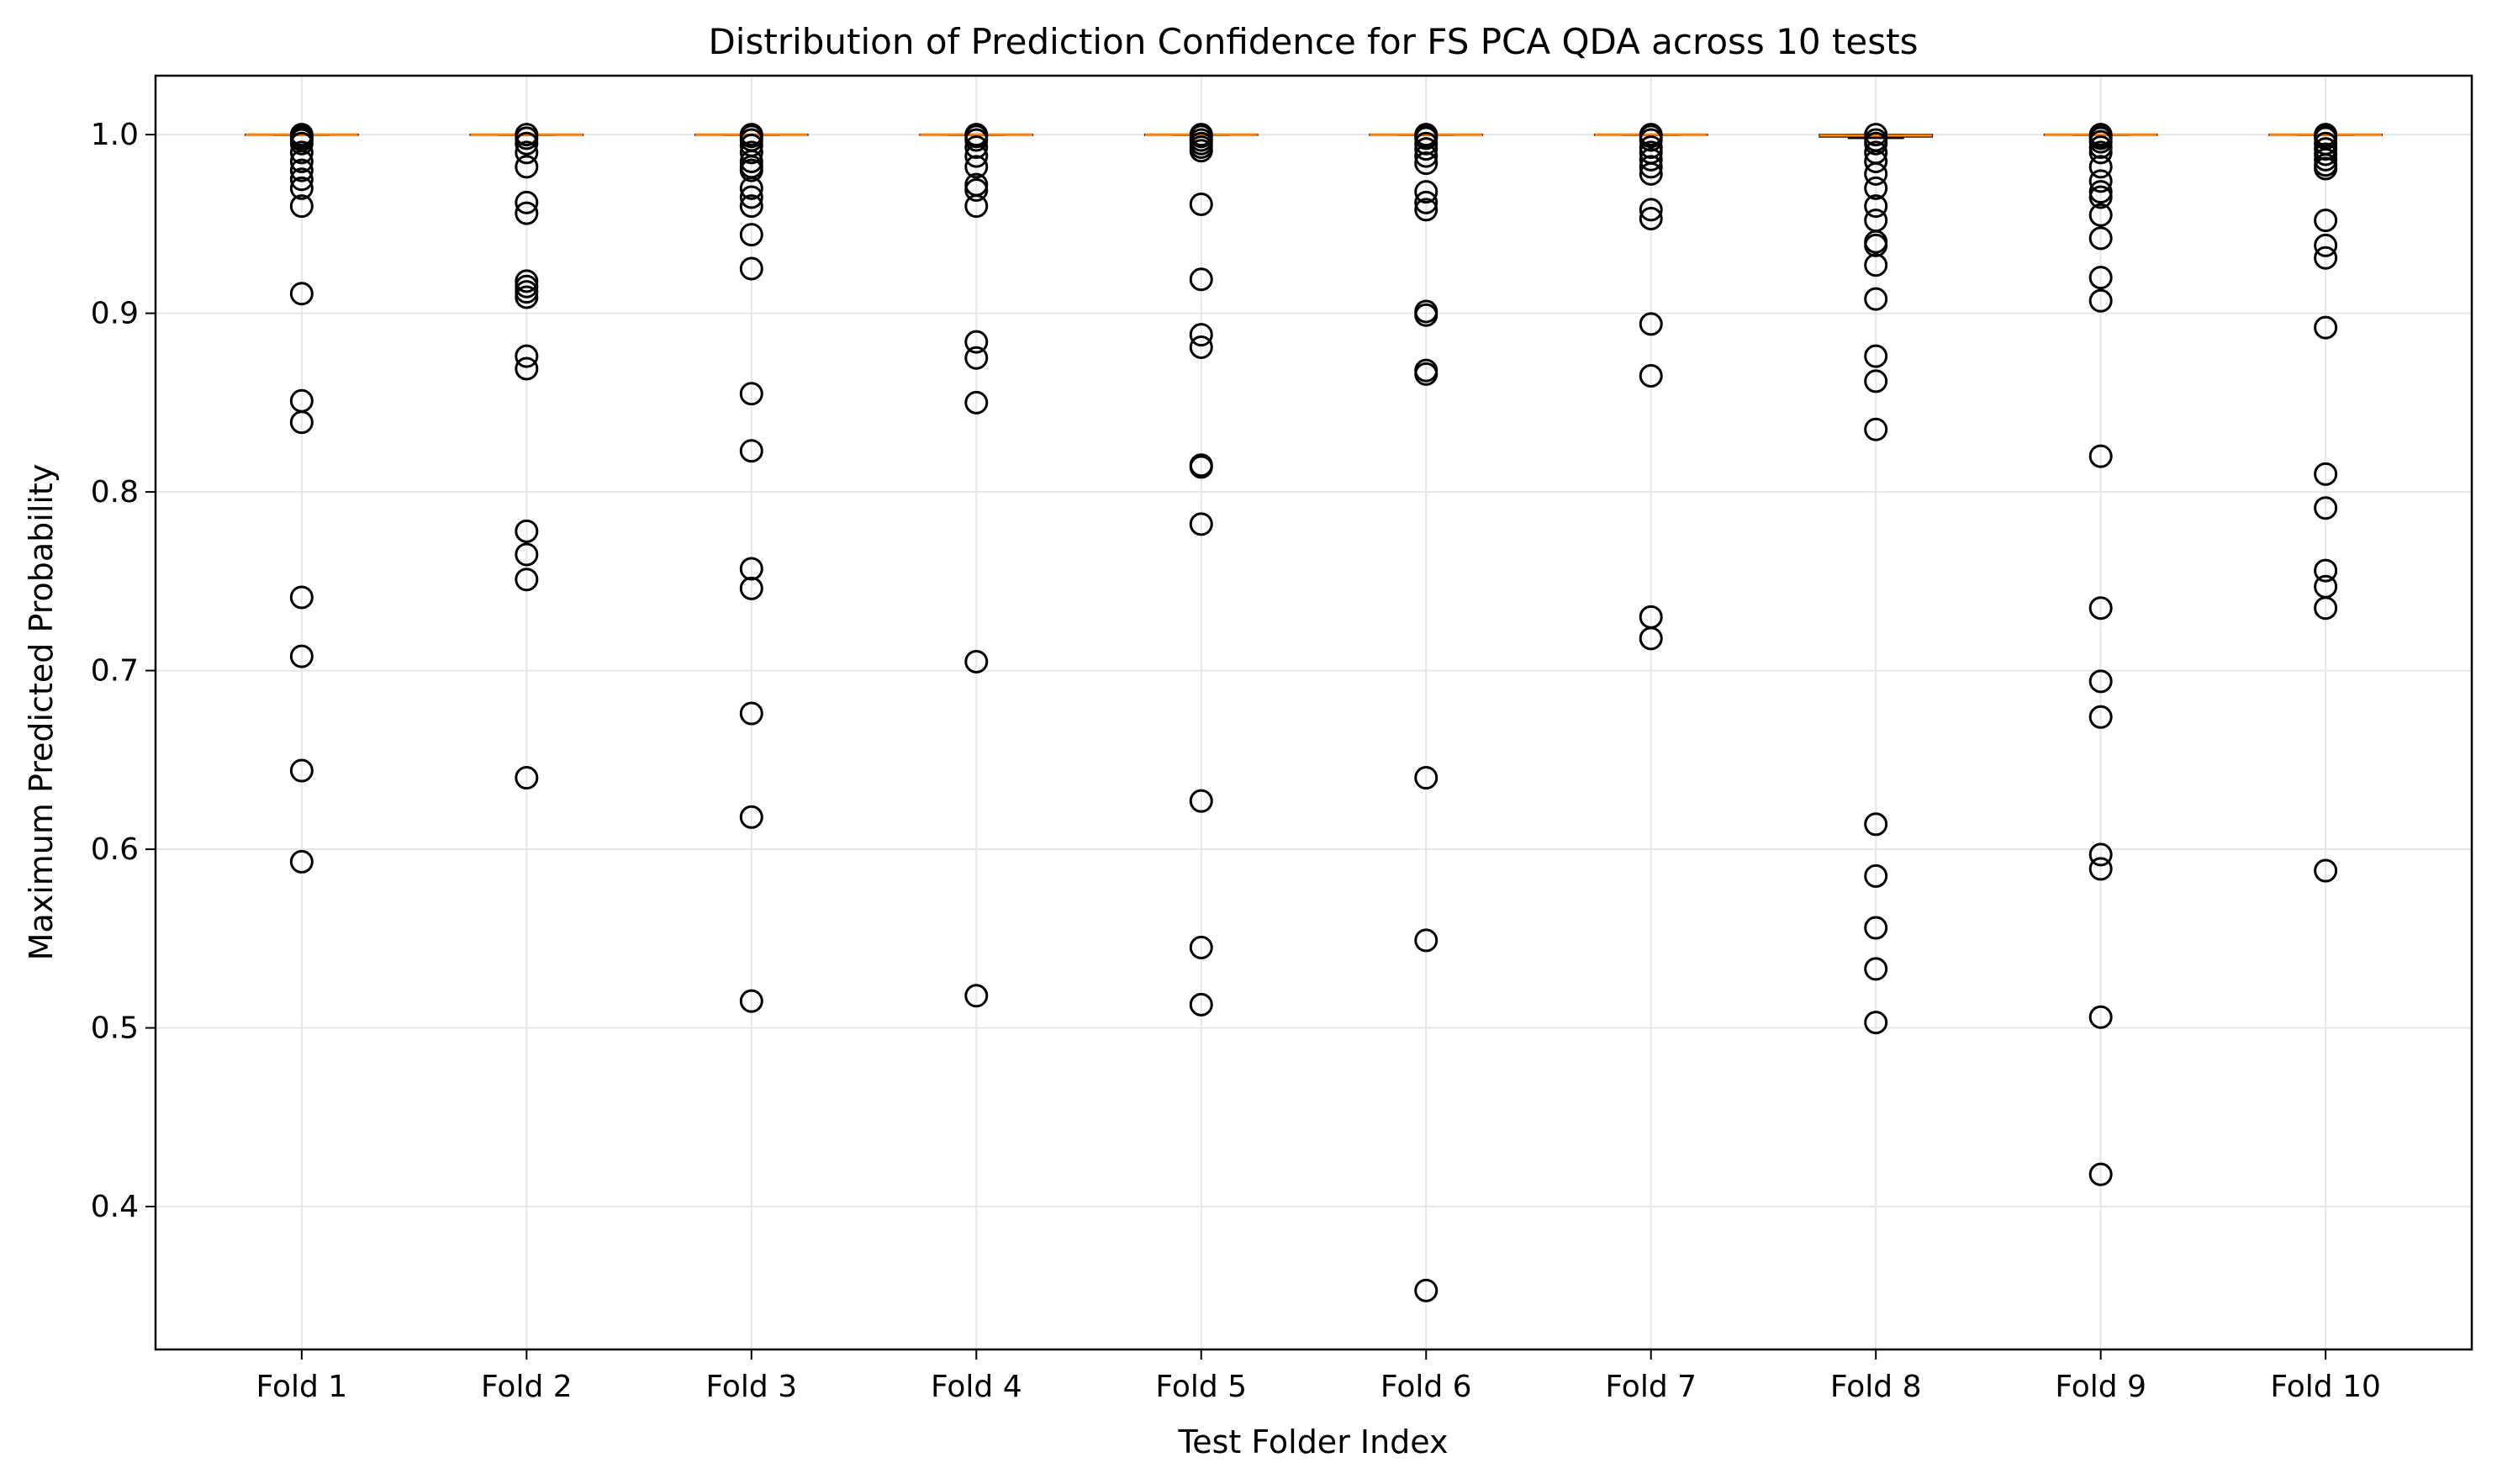 The height and width of the screenshot is (1484, 2497). What do you see at coordinates (1201, 1387) in the screenshot?
I see `x-tick-label: Fold 5` at bounding box center [1201, 1387].